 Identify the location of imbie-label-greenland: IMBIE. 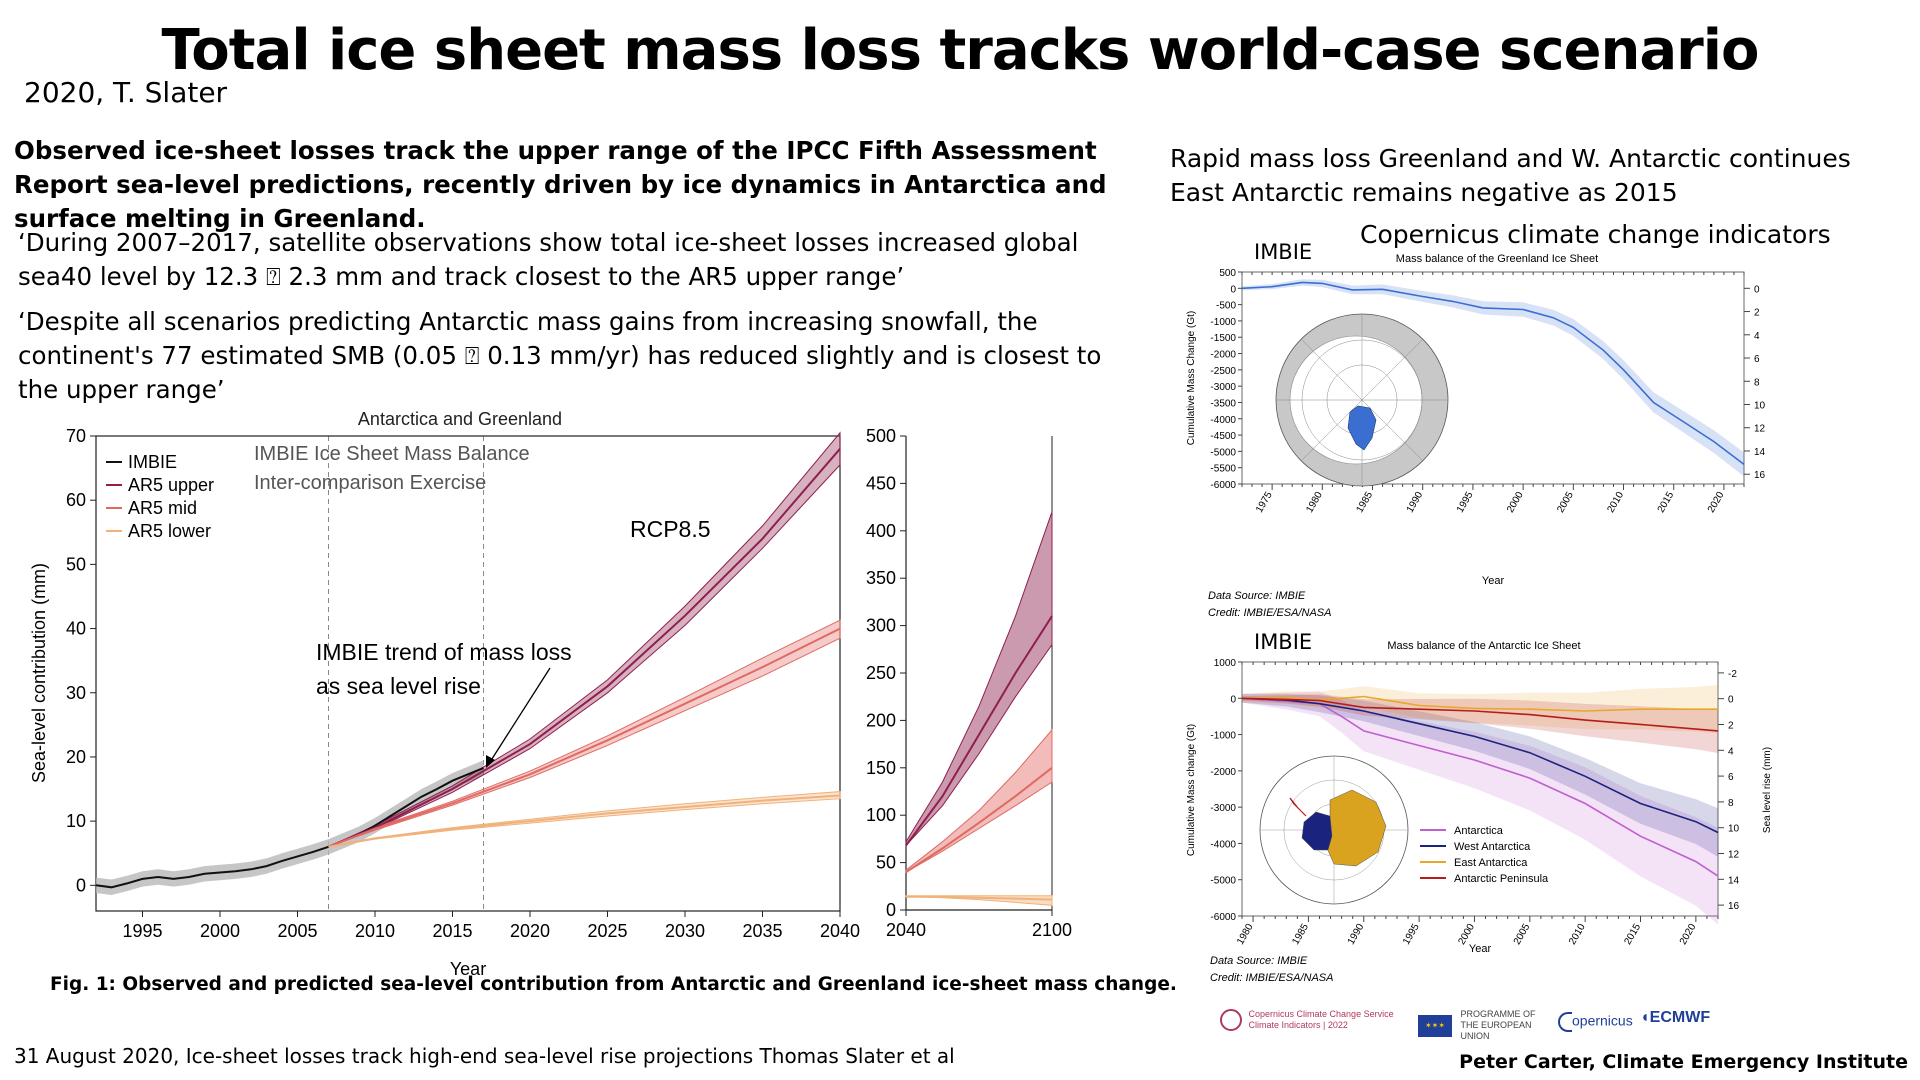
(1283, 252).